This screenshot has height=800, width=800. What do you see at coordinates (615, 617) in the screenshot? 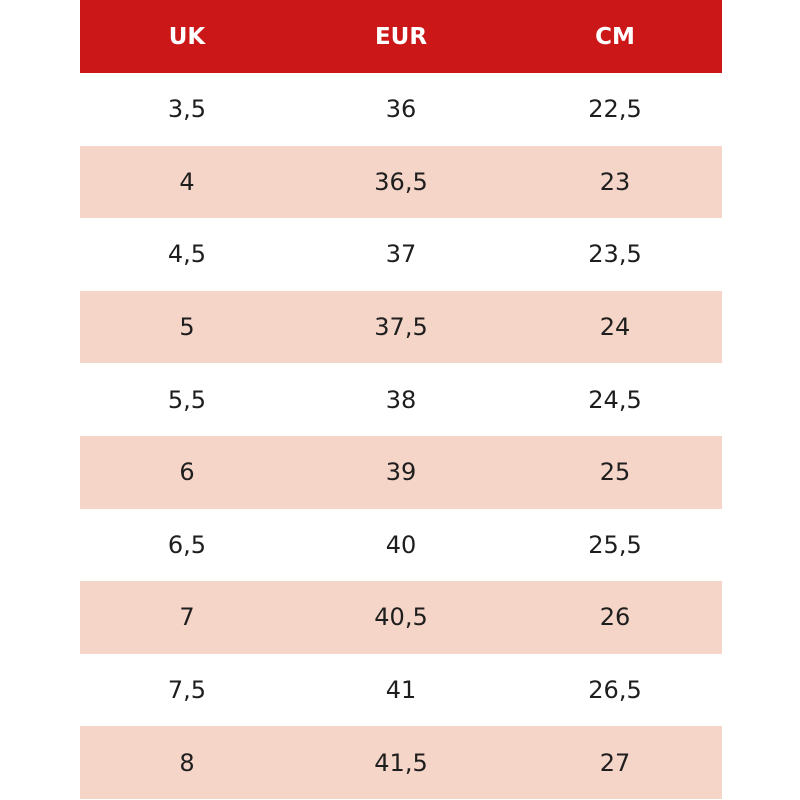
I see `table-cell: 26` at bounding box center [615, 617].